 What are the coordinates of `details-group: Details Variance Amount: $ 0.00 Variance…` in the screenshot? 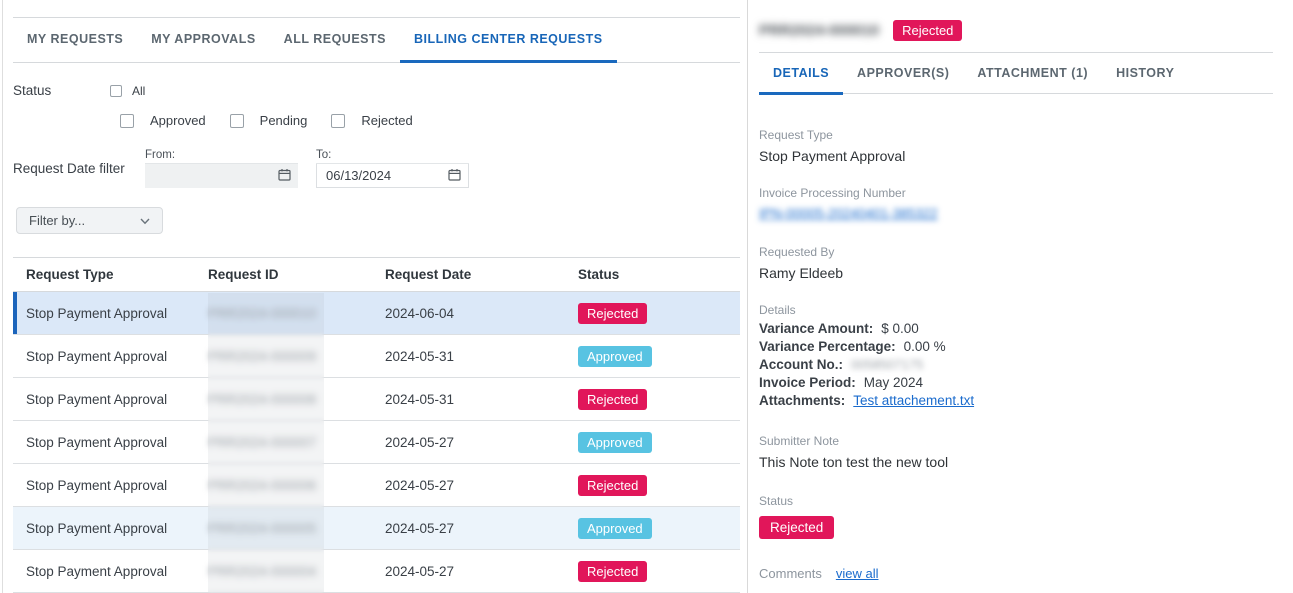 It's located at (1016, 356).